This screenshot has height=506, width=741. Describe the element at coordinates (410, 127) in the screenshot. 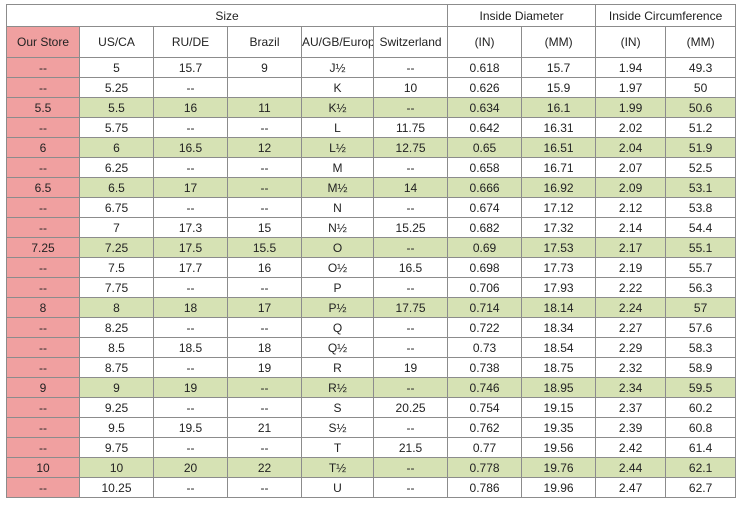

I see `cell-switzerland: 11.75` at that location.